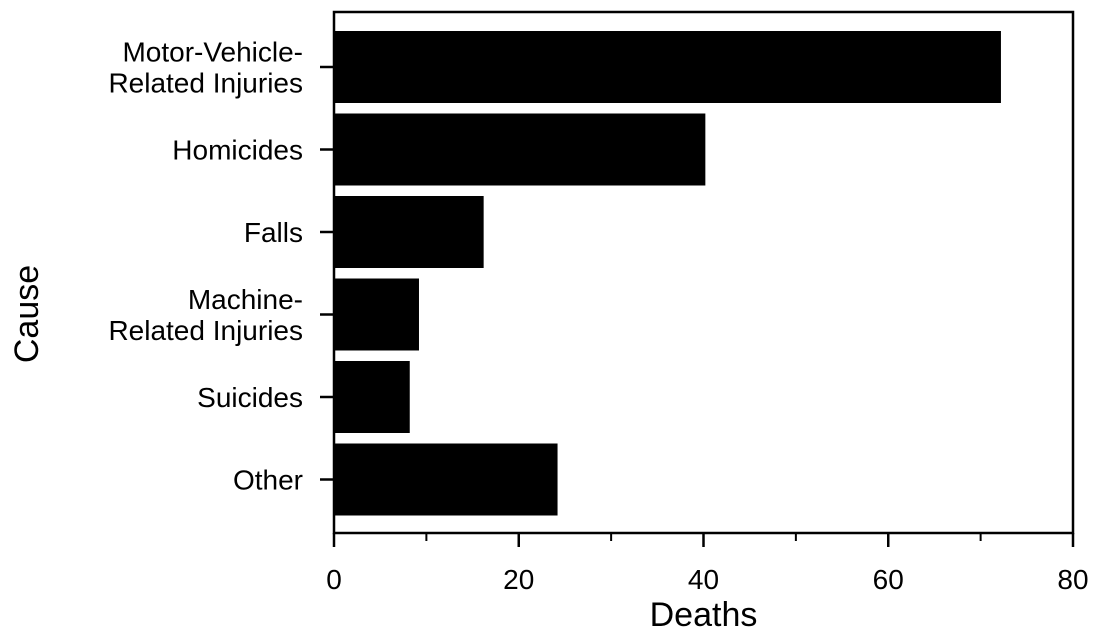  I want to click on y-tick-label: Machine-Related Injuries, so click(205, 315).